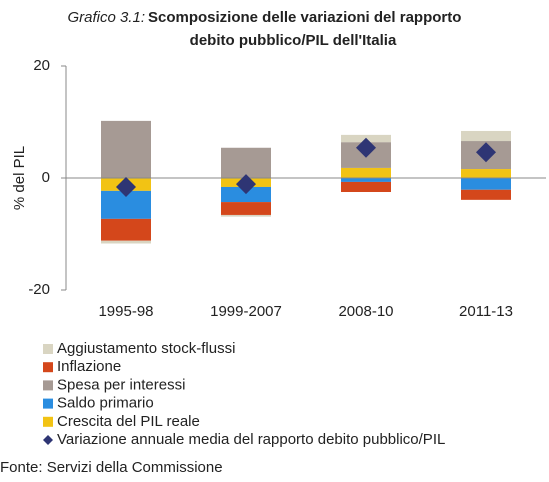 Image resolution: width=549 pixels, height=482 pixels. I want to click on legend-label: Aggiustamento stock-flussi, so click(146, 348).